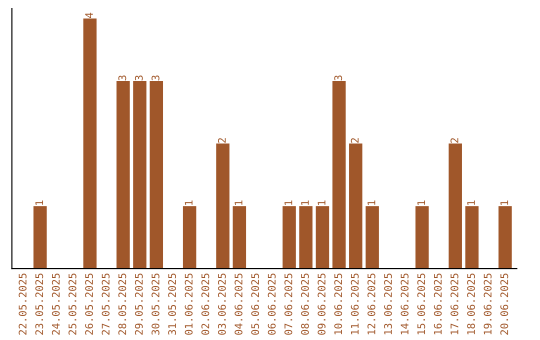  What do you see at coordinates (238, 304) in the screenshot?
I see `x-tick-label: 04.06.2025` at bounding box center [238, 304].